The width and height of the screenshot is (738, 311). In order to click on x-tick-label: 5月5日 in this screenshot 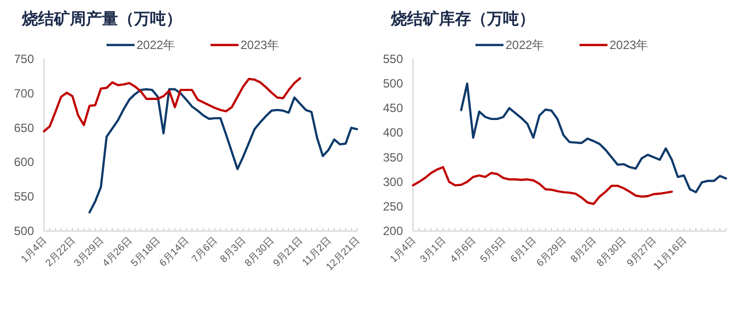, I will do `click(493, 250)`.